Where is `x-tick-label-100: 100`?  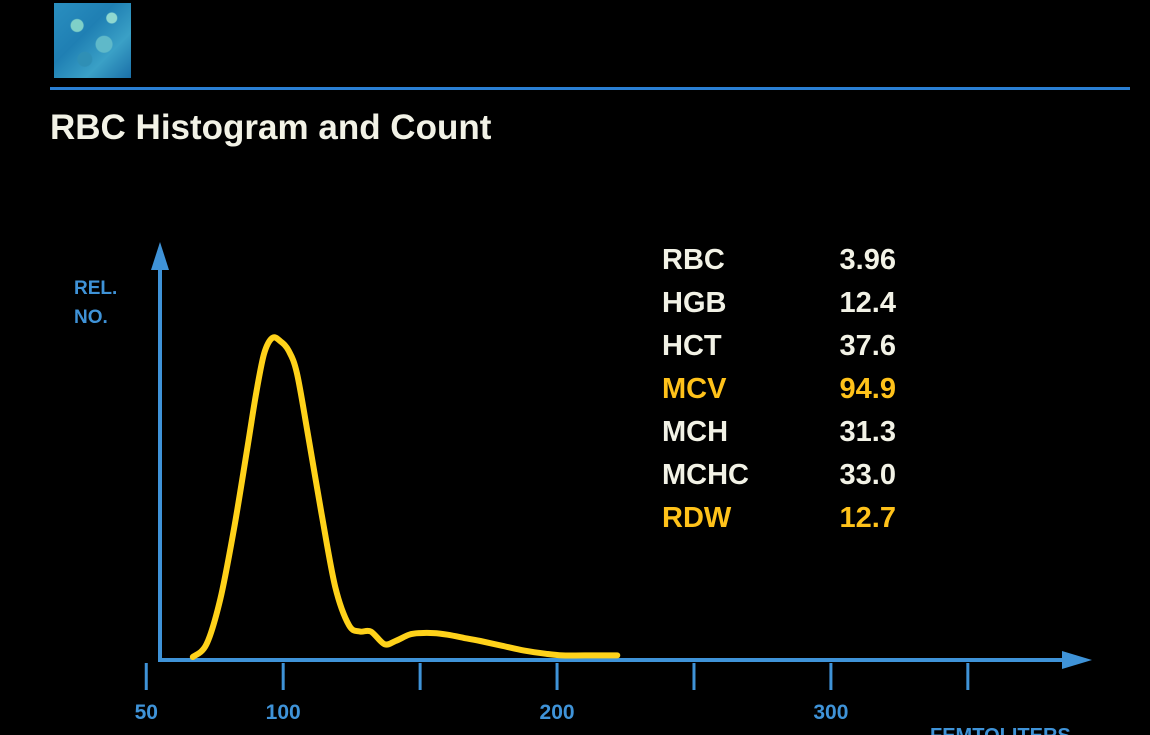
x-tick-label-100: 100 is located at coordinates (283, 712).